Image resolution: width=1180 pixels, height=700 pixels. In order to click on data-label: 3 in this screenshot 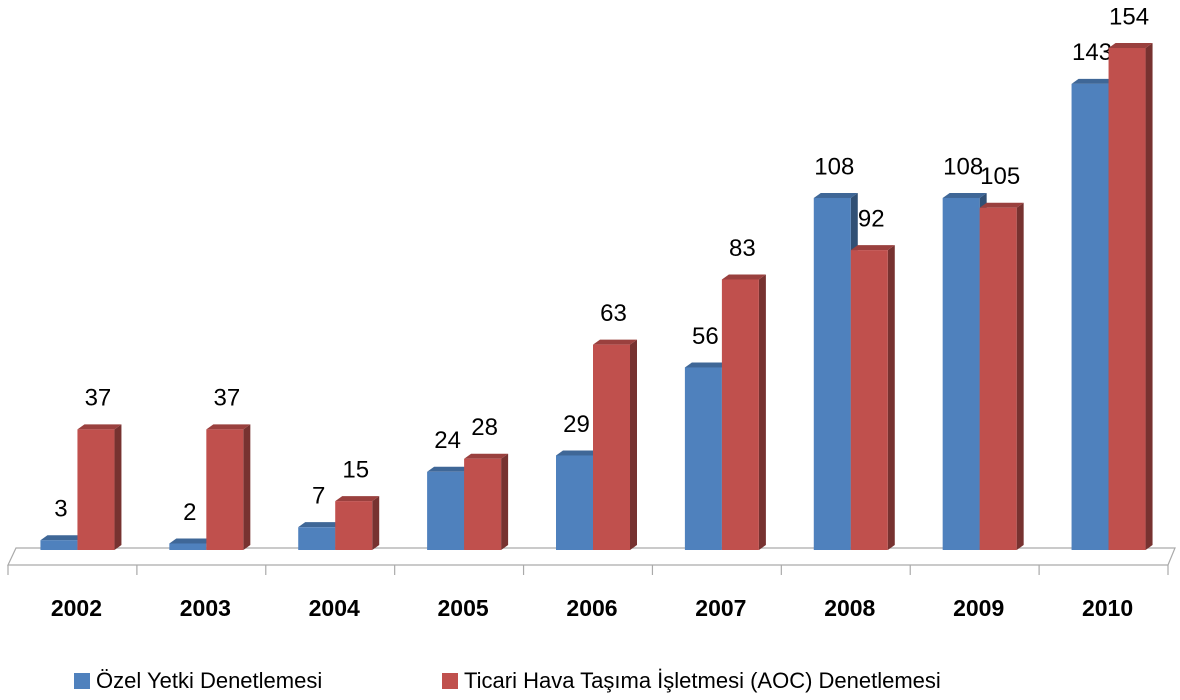, I will do `click(60, 509)`.